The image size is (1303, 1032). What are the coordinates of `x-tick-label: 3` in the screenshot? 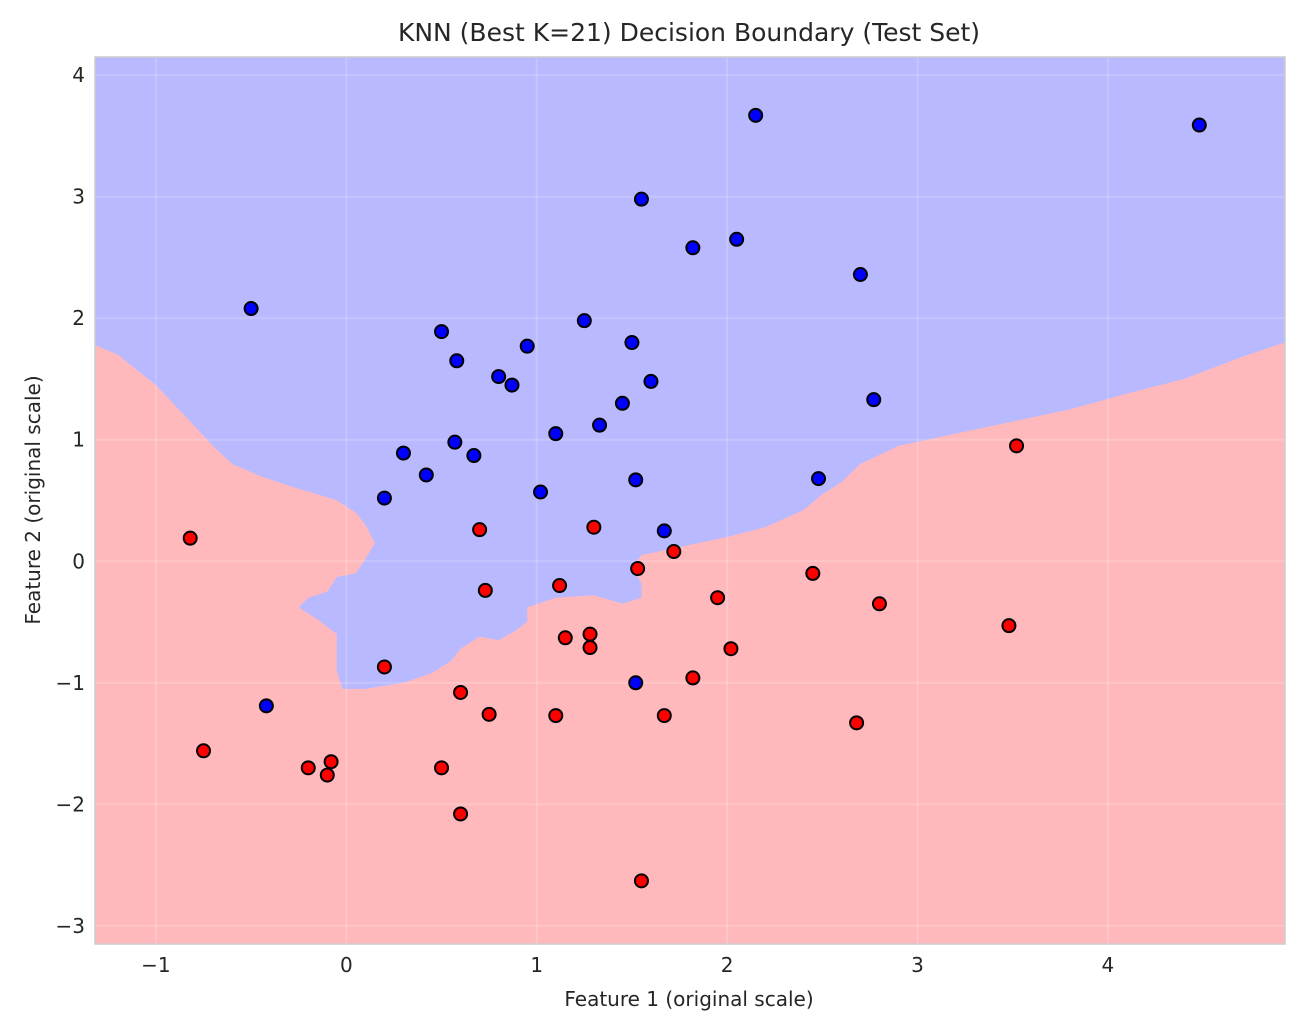 It's located at (917, 965).